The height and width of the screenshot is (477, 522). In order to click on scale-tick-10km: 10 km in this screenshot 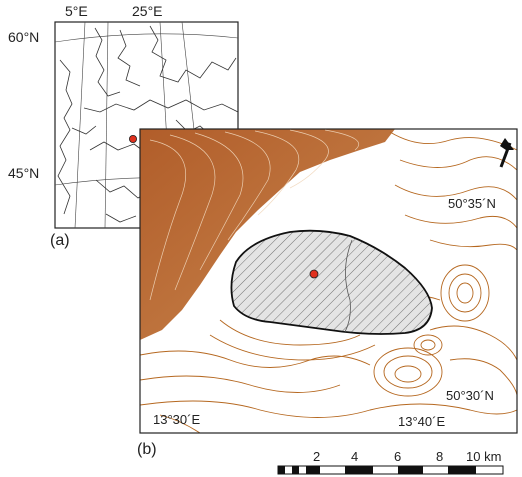, I will do `click(484, 456)`.